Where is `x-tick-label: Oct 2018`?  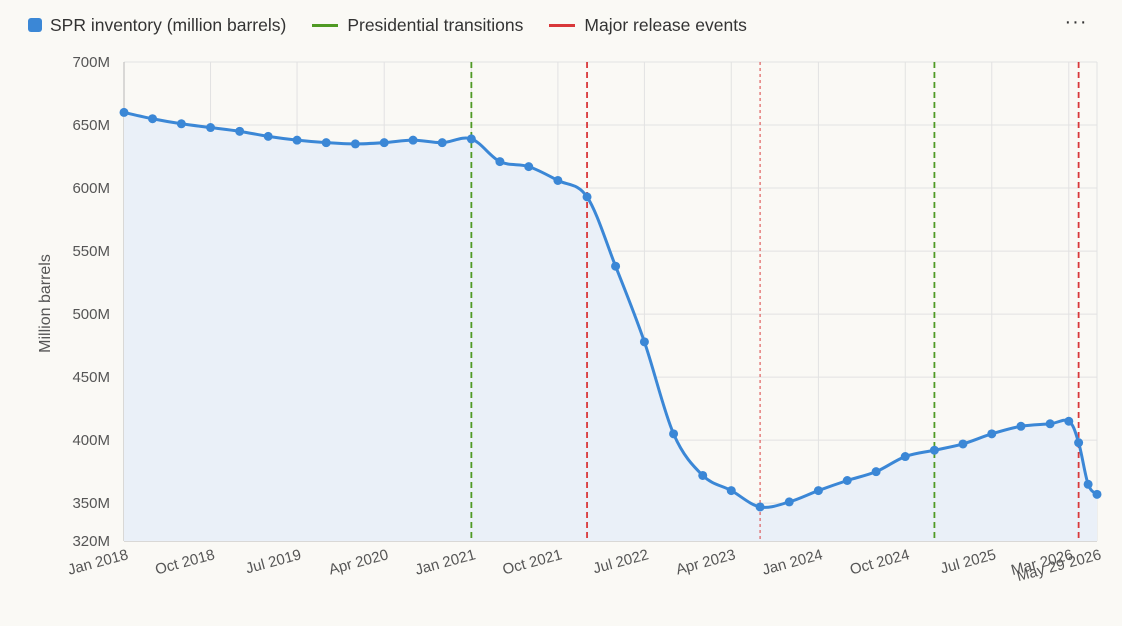
x-tick-label: Oct 2018 is located at coordinates (184, 562).